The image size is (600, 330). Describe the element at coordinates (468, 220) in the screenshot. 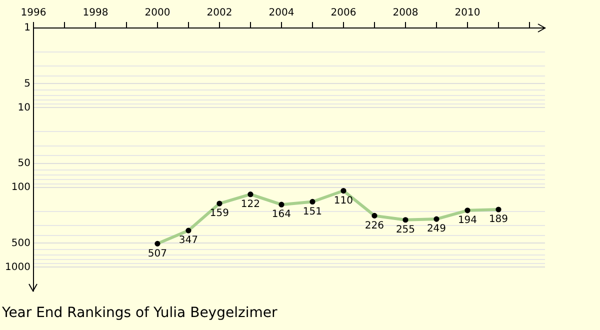

I see `data-label: 194` at that location.